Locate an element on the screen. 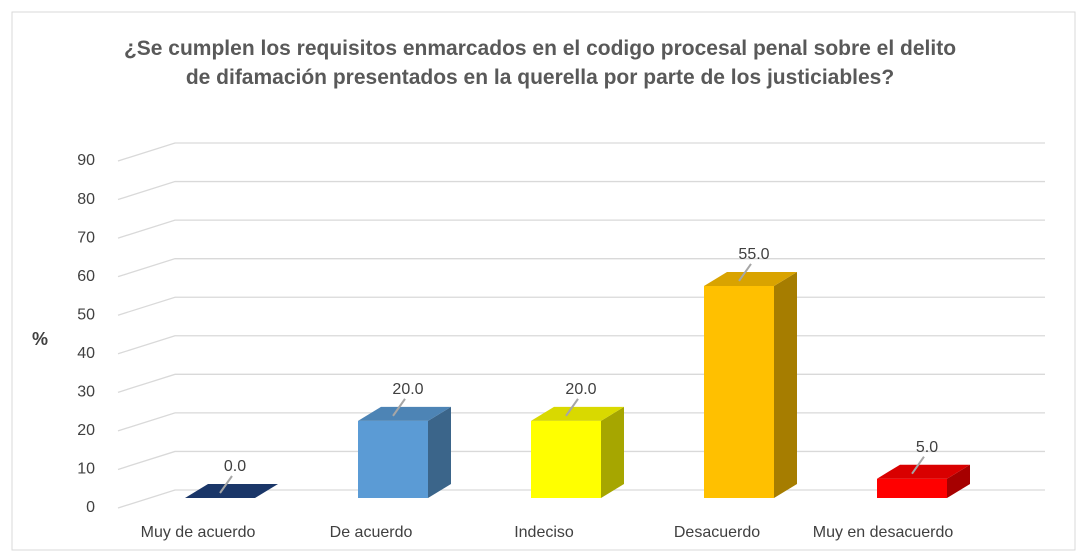 Image resolution: width=1088 pixels, height=558 pixels. y-tick-label: 70 is located at coordinates (86, 237).